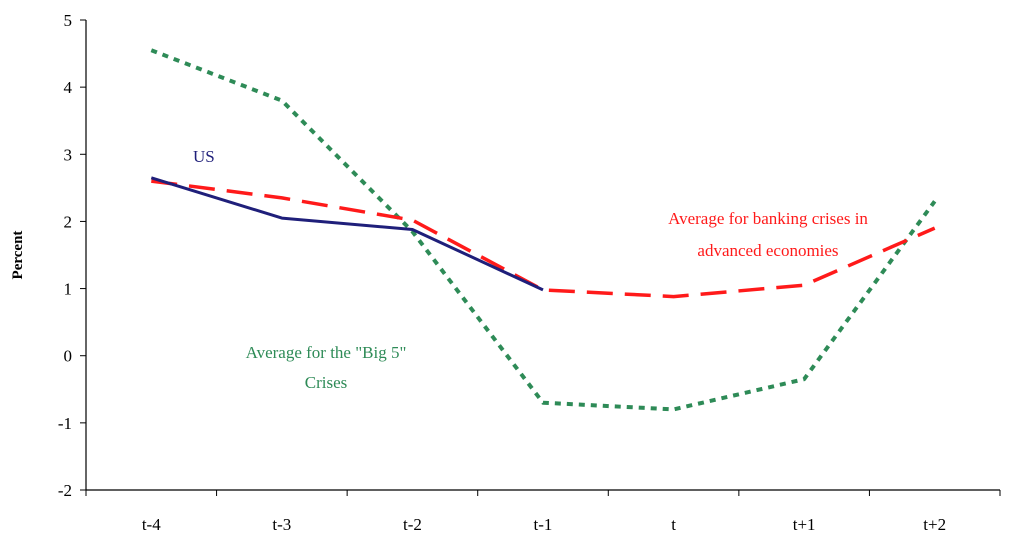 This screenshot has height=538, width=1017. Describe the element at coordinates (68, 356) in the screenshot. I see `y-tick-label: 0` at that location.